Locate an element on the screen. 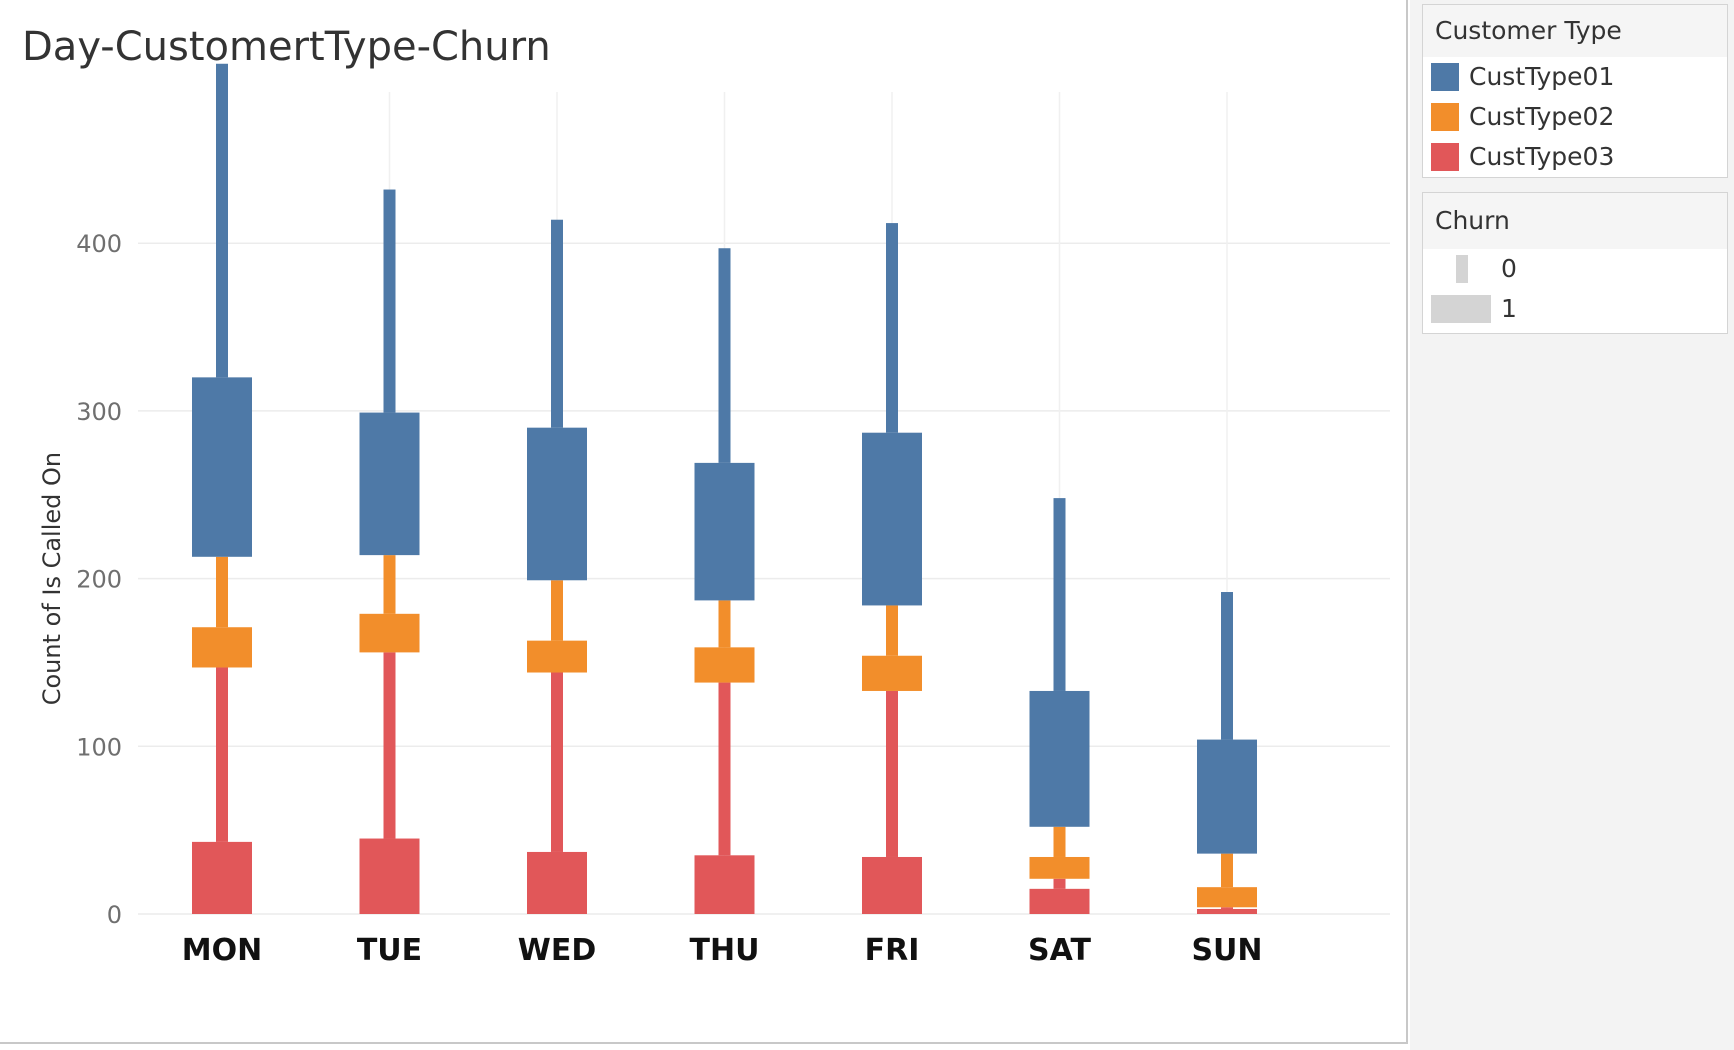 This screenshot has width=1734, height=1050. churn-1-size-swatch is located at coordinates (1461, 309).